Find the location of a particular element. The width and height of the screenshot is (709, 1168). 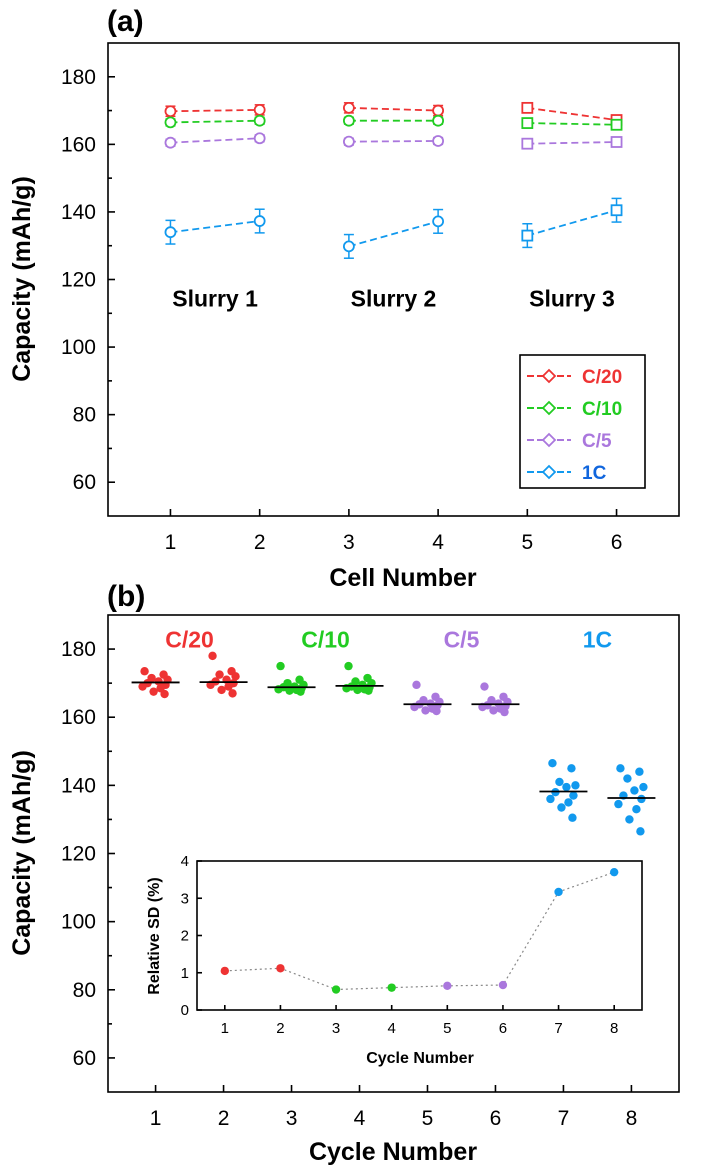

panel-a-label: (a) is located at coordinates (125, 21).